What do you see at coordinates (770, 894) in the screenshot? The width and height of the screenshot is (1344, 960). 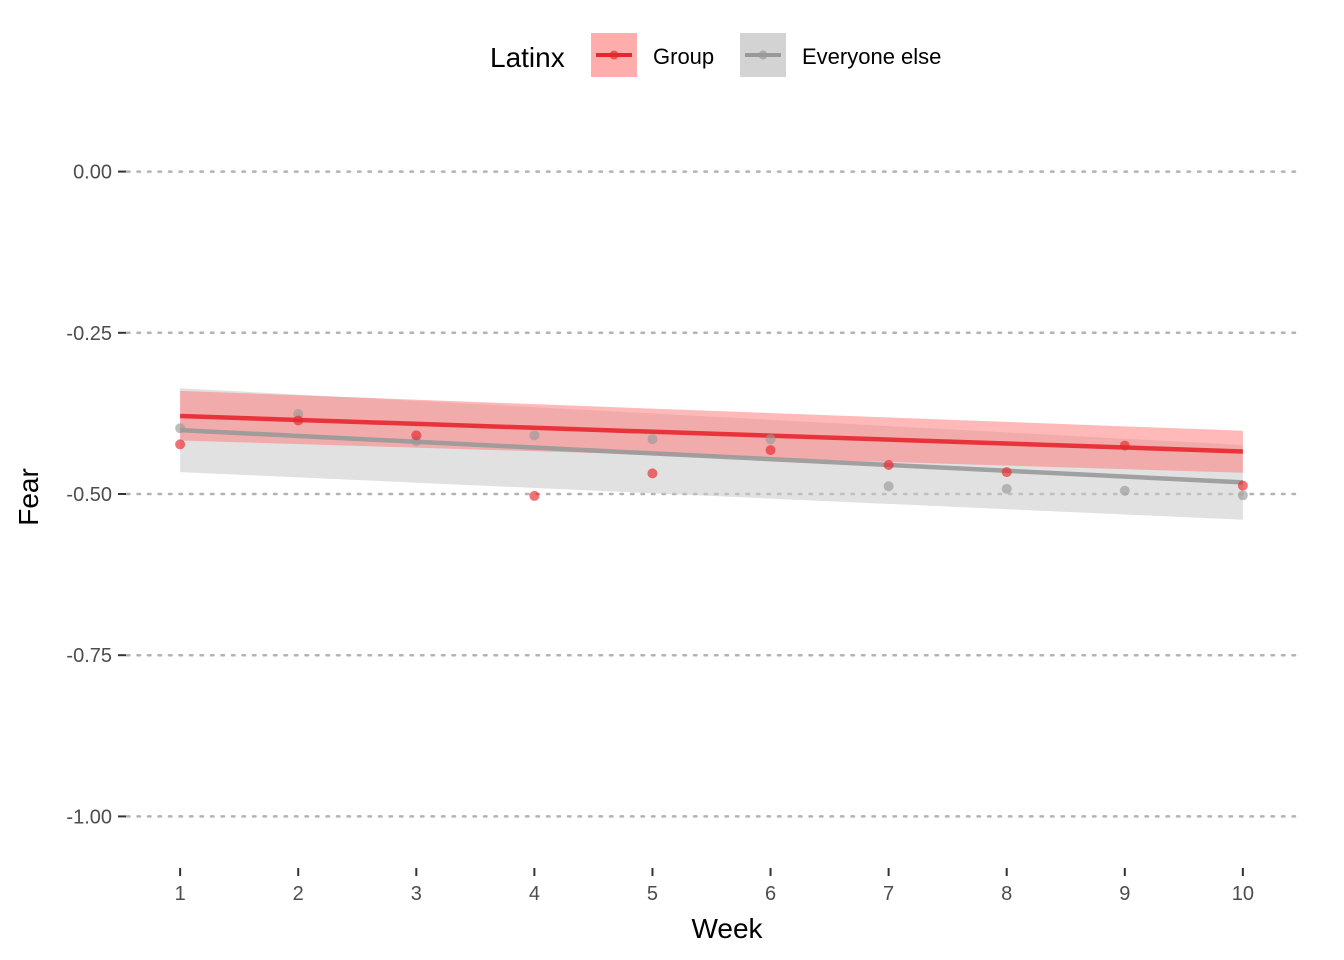 I see `x-tick-label: 6` at bounding box center [770, 894].